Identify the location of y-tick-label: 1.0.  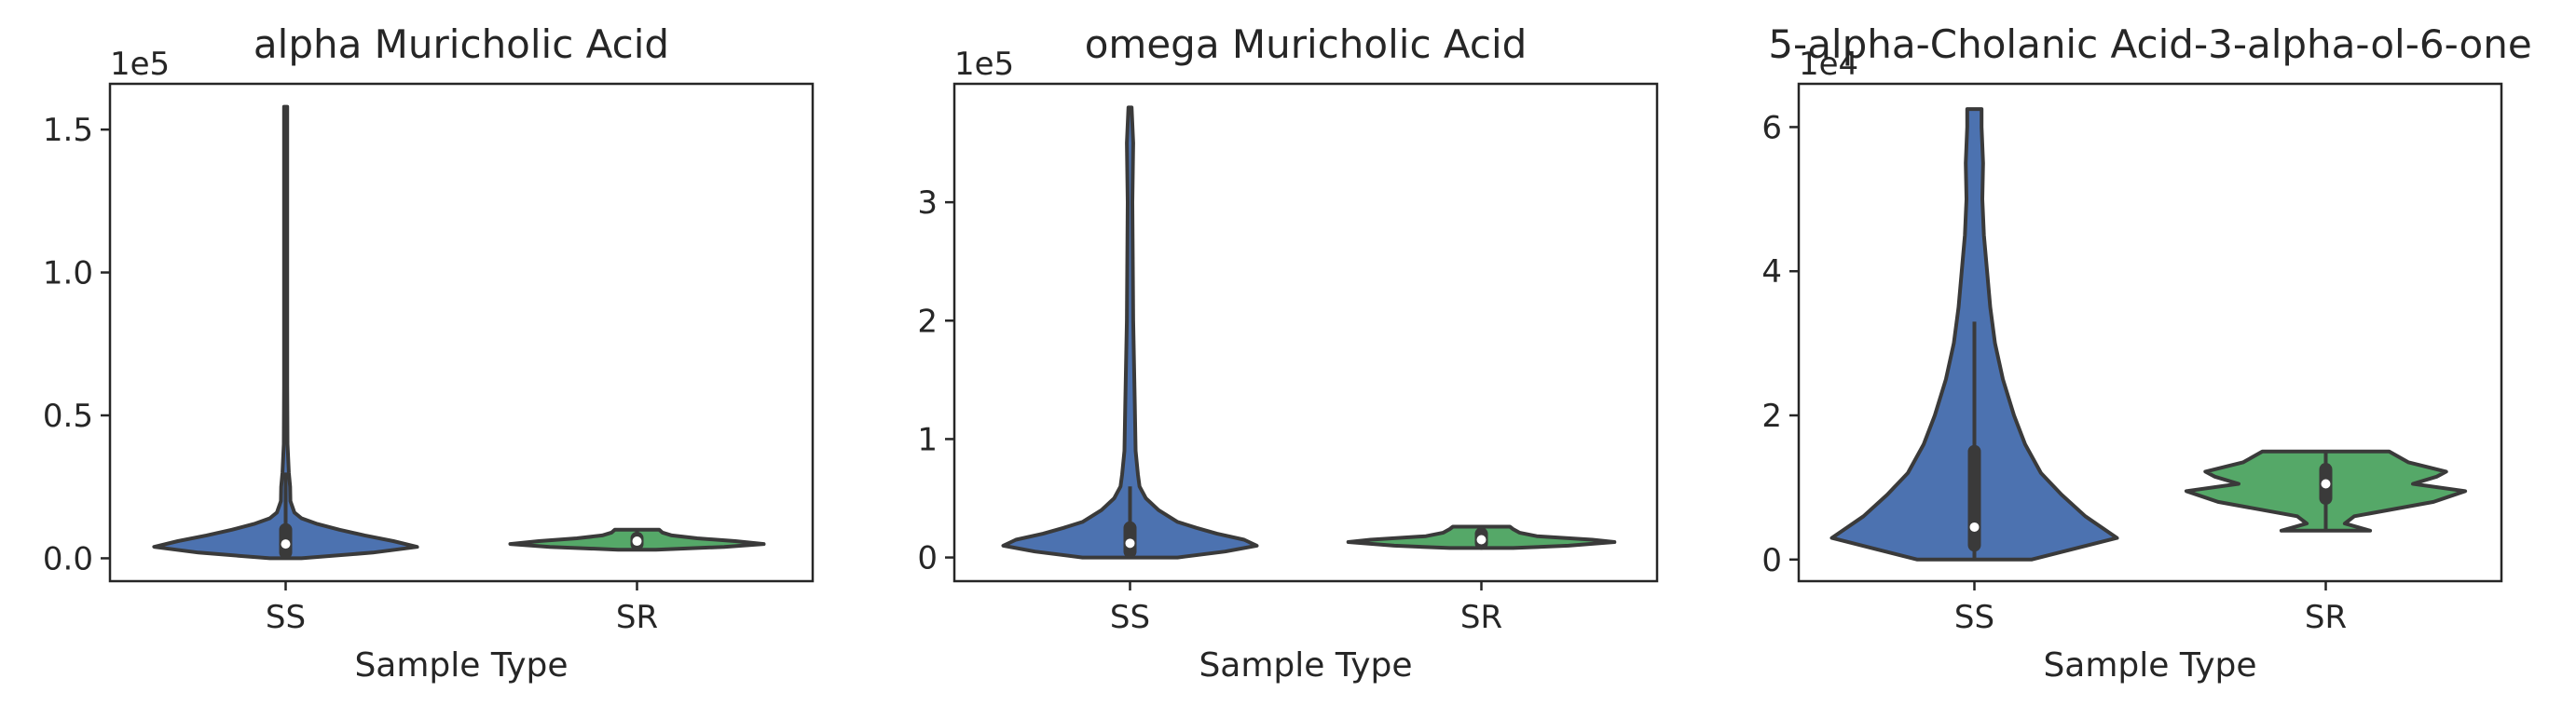
(68, 273).